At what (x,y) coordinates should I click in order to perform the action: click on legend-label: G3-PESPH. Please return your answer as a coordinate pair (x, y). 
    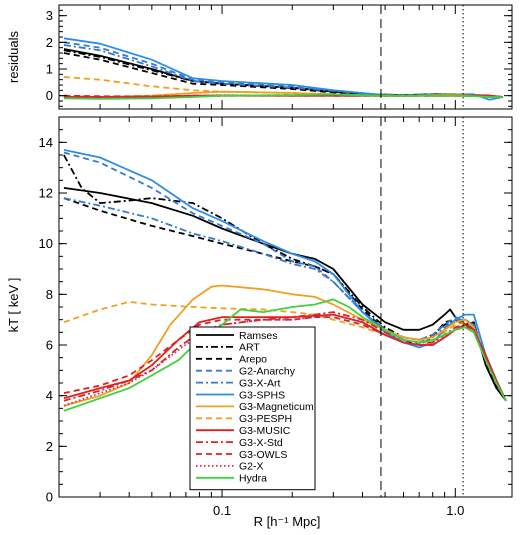
    Looking at the image, I should click on (265, 419).